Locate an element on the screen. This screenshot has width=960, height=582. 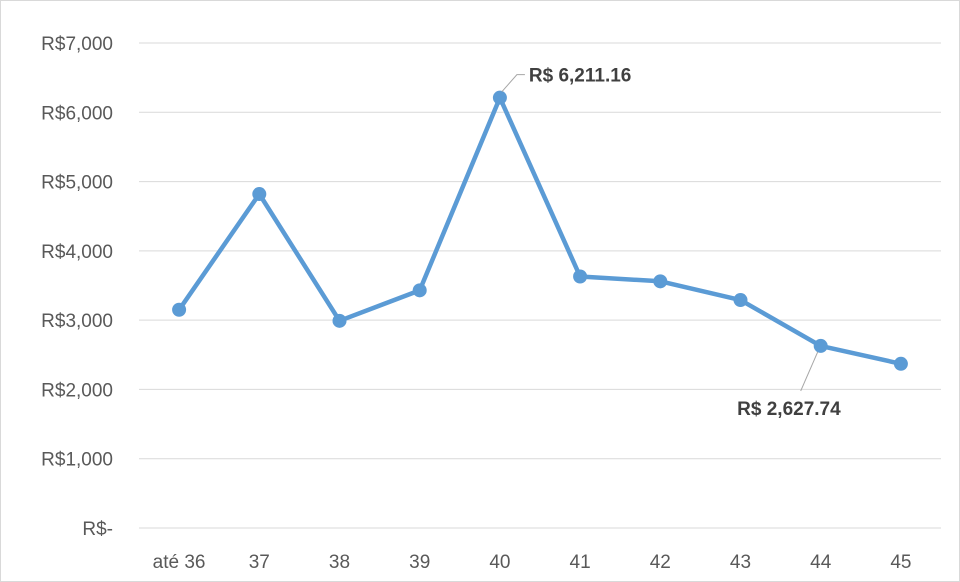
data-label: R$ 2,627.74 is located at coordinates (789, 409).